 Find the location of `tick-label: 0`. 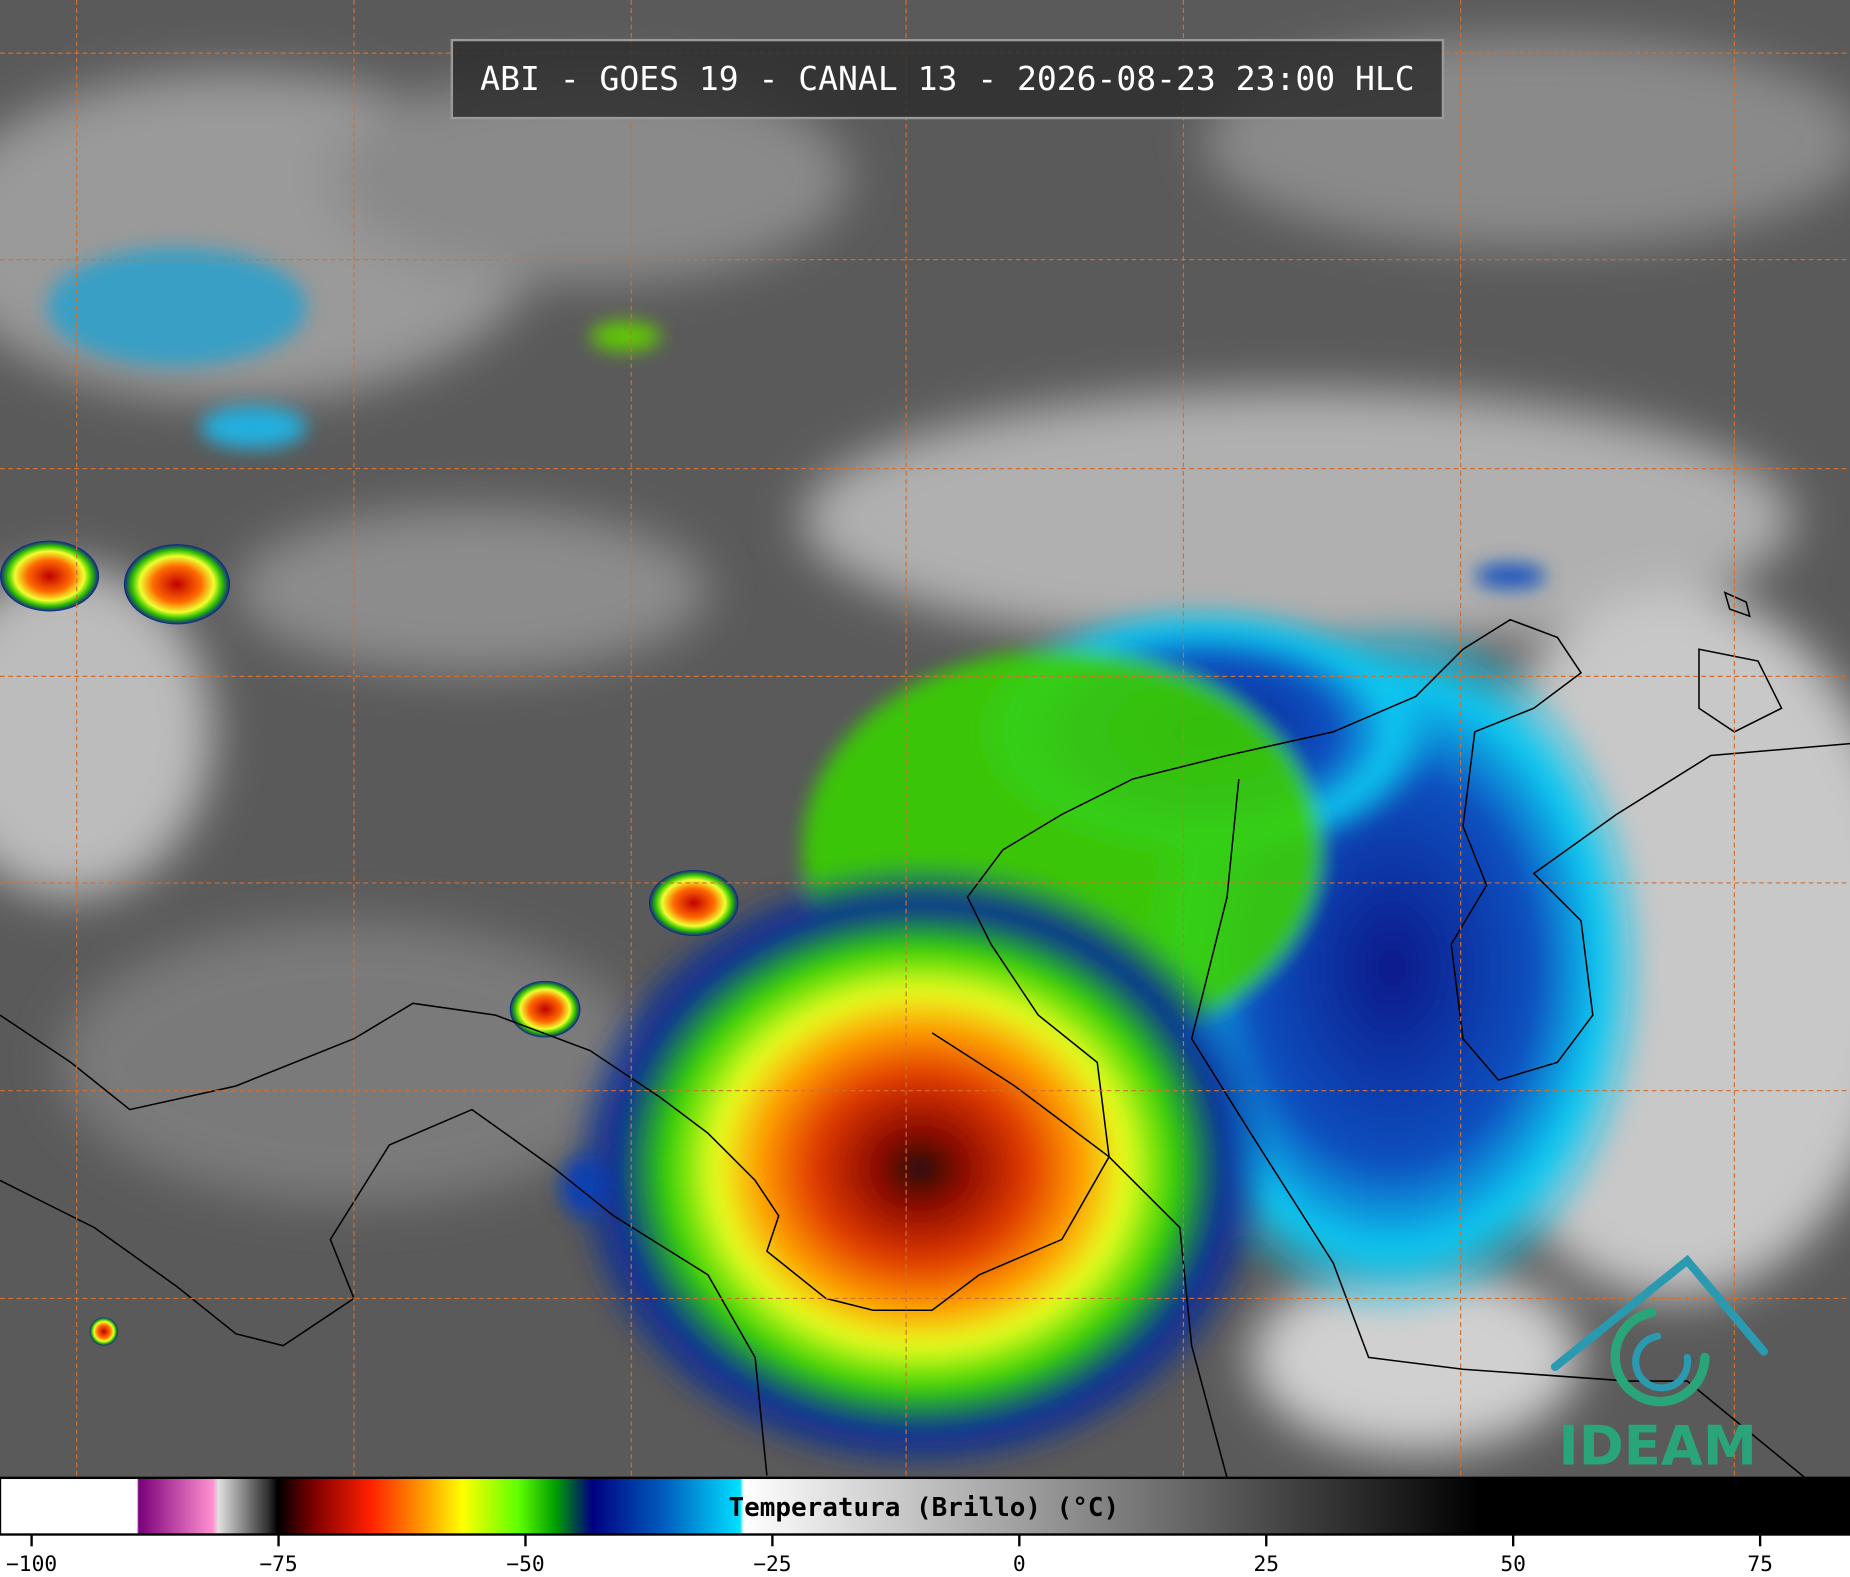

tick-label: 0 is located at coordinates (1019, 1564).